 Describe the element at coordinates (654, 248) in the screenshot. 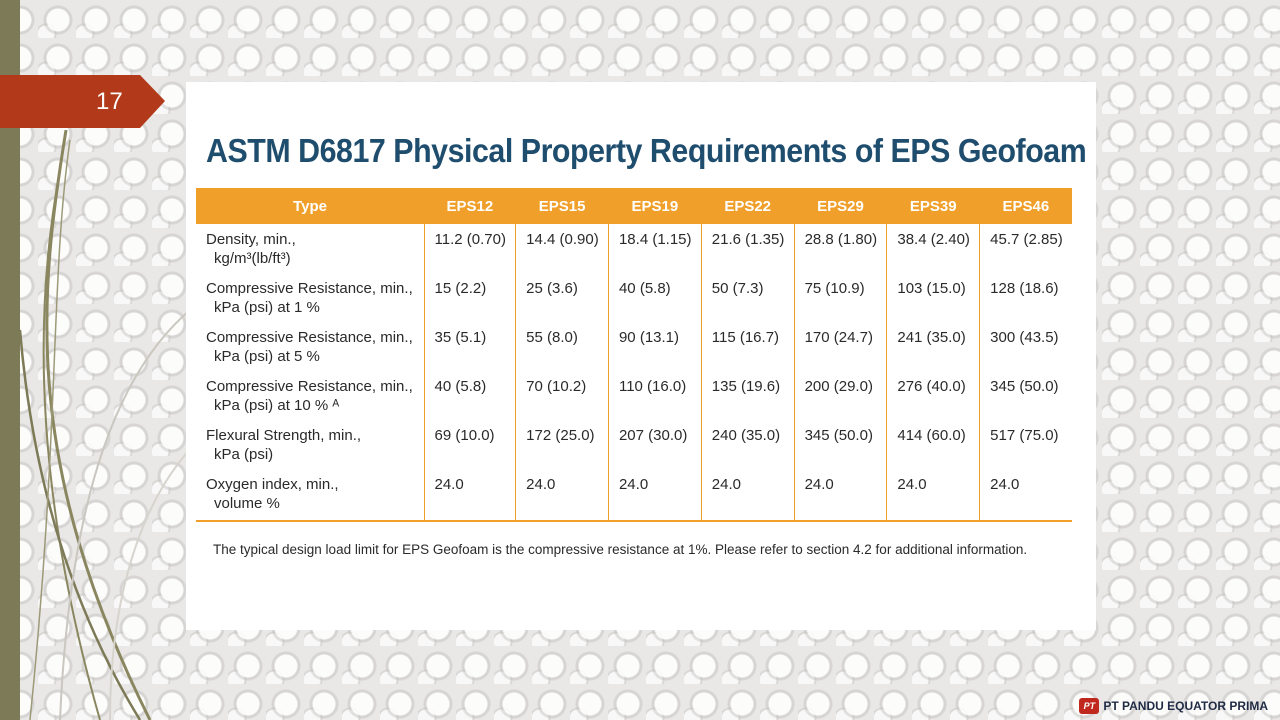

I see `value-cell: 18.4 (1.15)` at that location.